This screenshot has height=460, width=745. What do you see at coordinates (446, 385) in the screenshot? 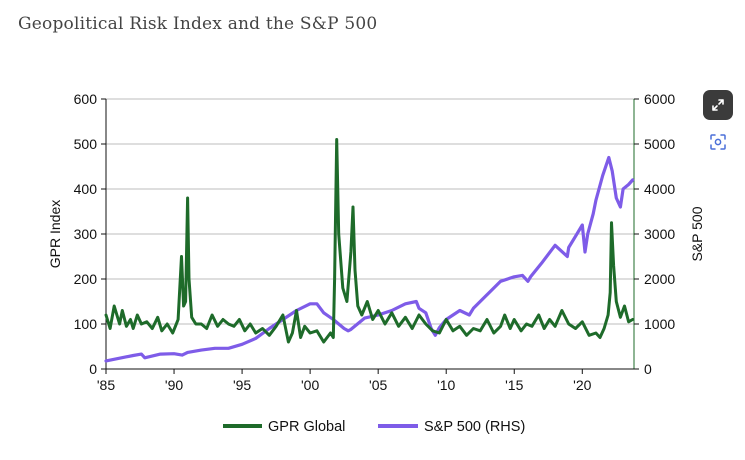
I see `x-tick-label: '10` at bounding box center [446, 385].